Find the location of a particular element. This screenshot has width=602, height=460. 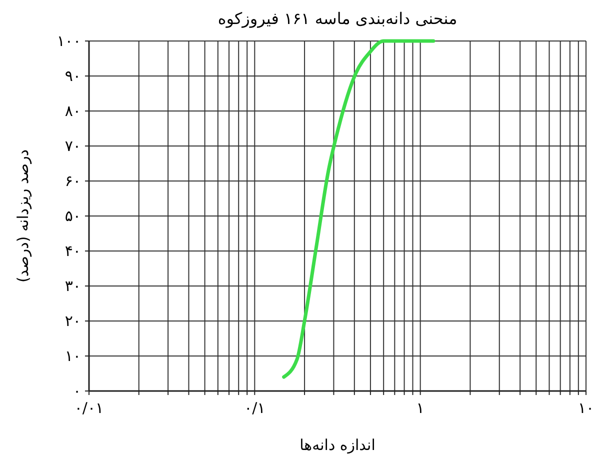

y-tick-label: ۰ is located at coordinates (76, 391).